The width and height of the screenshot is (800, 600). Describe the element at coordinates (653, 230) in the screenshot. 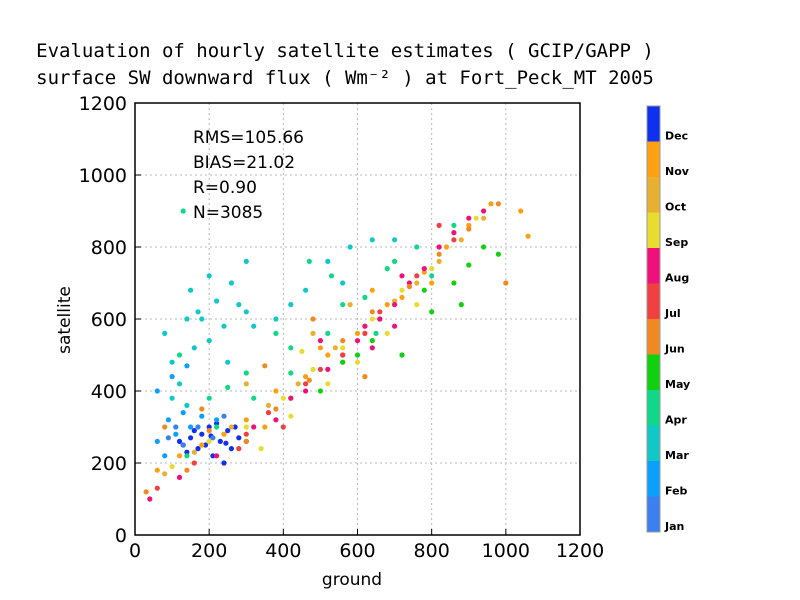

I see `colorbar-swatch-sep` at that location.